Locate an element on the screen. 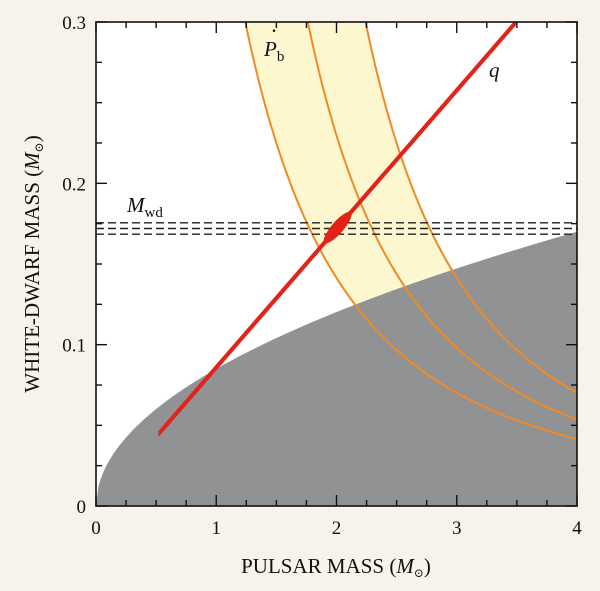 The height and width of the screenshot is (591, 600). mwd-label-main: M is located at coordinates (136, 205).